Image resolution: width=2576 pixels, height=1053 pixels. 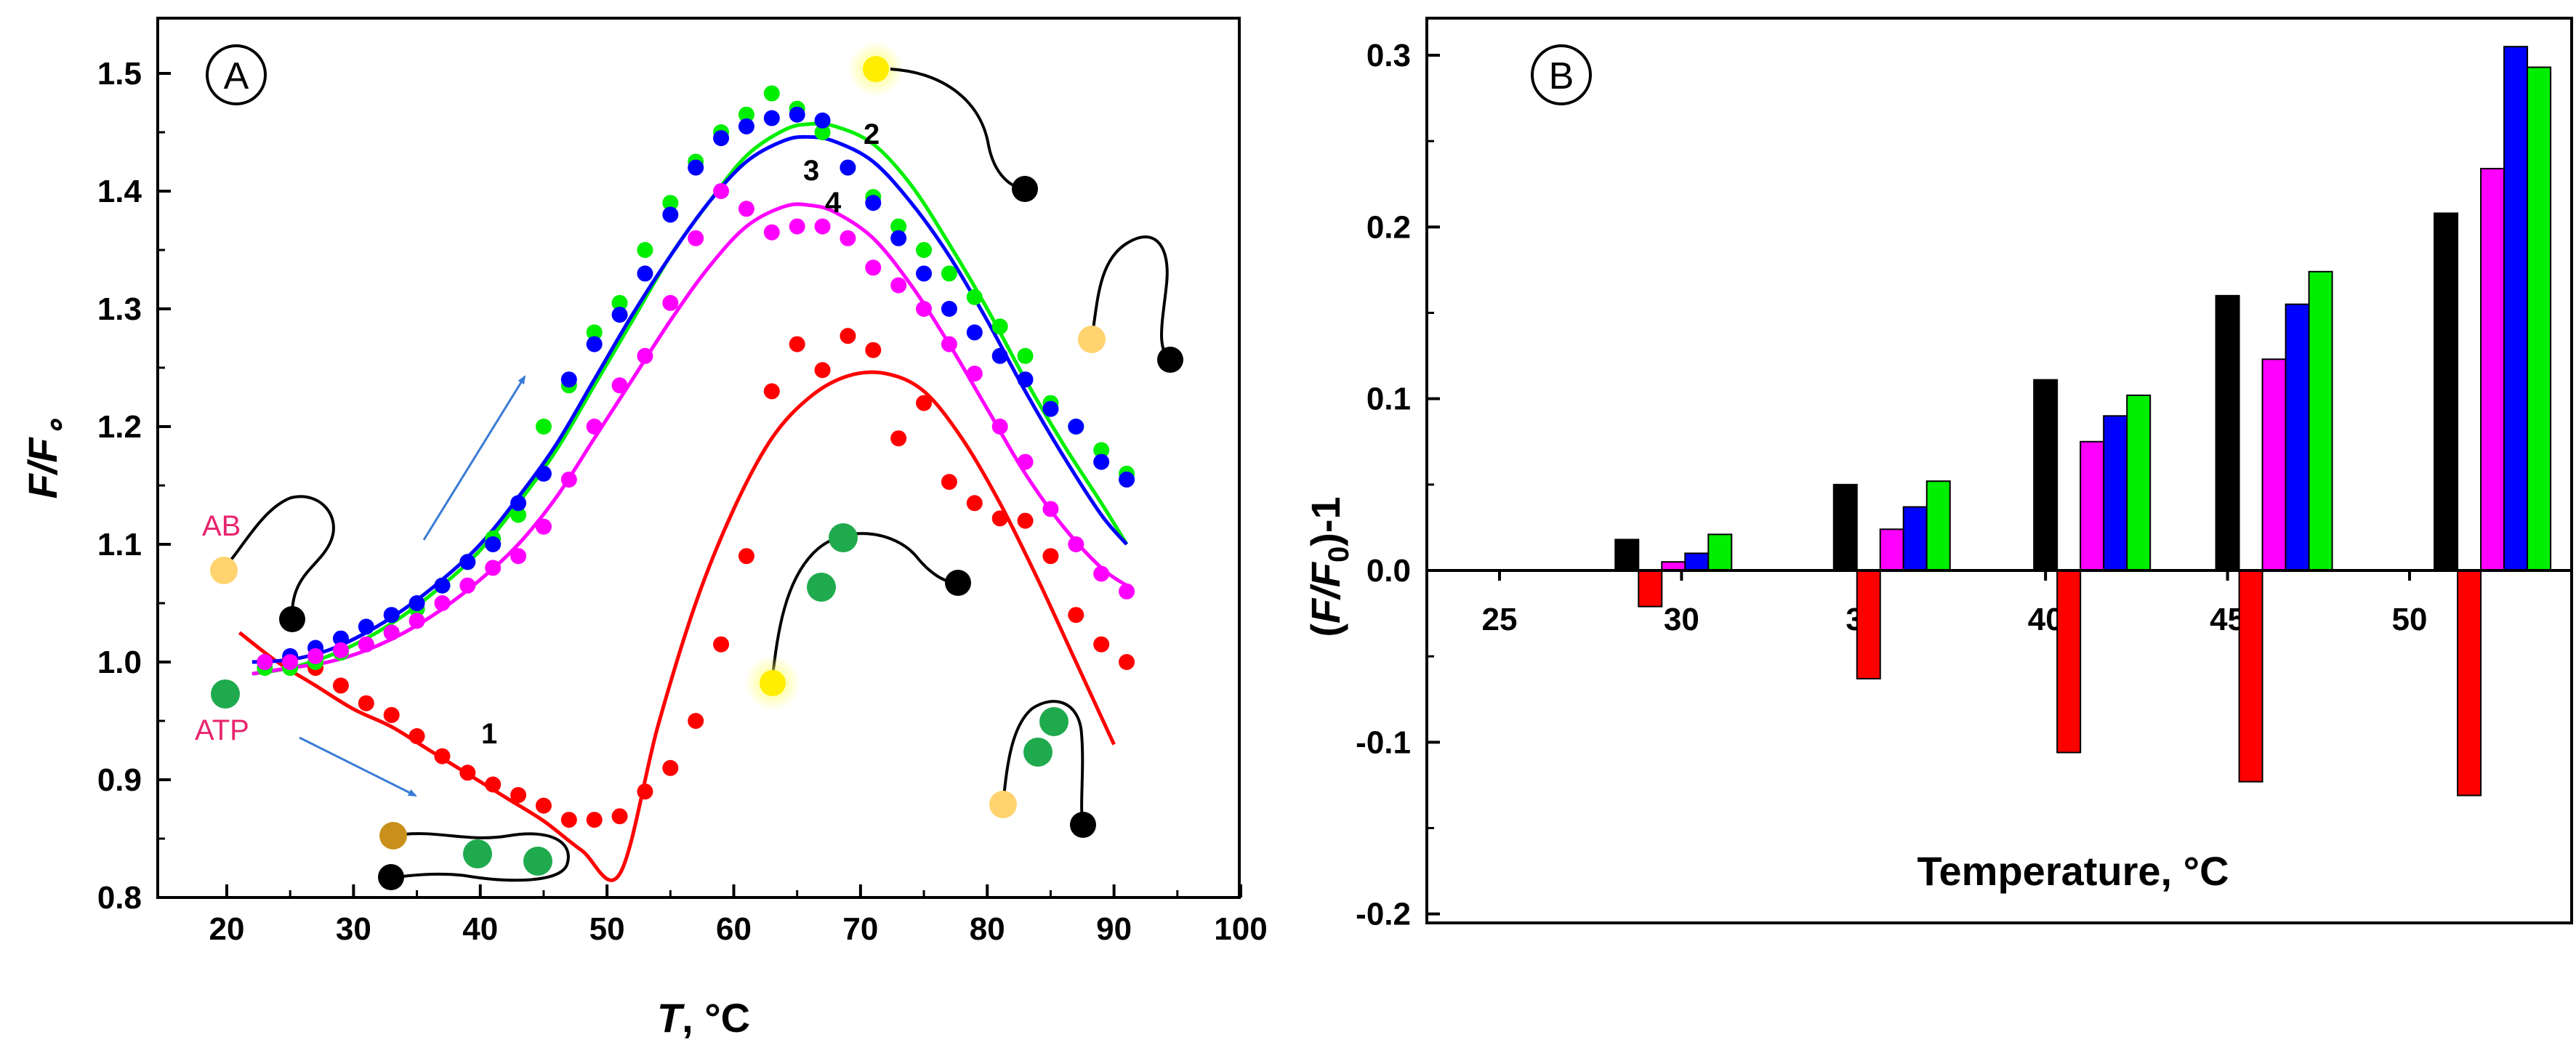 What do you see at coordinates (2073, 871) in the screenshot?
I see `panel-b-x-axis-title: Temperature, °C` at bounding box center [2073, 871].